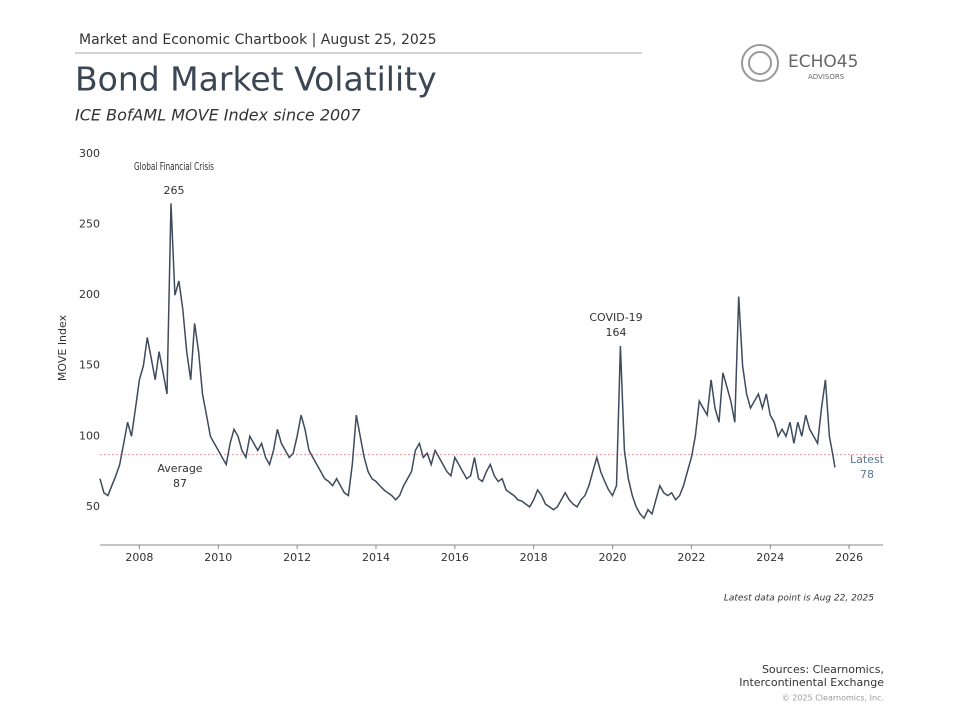 The height and width of the screenshot is (720, 960). I want to click on annotation-value: 164, so click(616, 332).